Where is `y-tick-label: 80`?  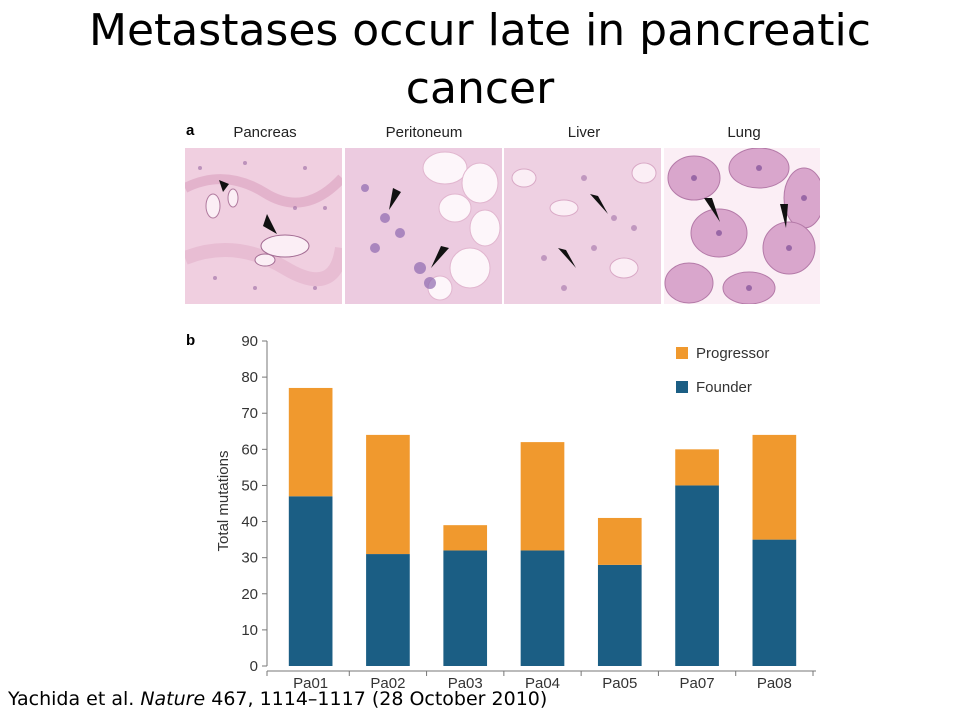
y-tick-label: 80 is located at coordinates (249, 377).